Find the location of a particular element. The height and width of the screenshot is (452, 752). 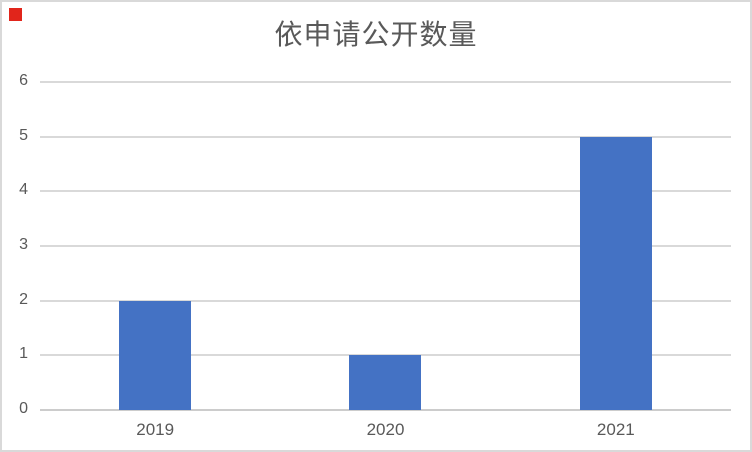

x-tick-label: 2021 is located at coordinates (615, 429).